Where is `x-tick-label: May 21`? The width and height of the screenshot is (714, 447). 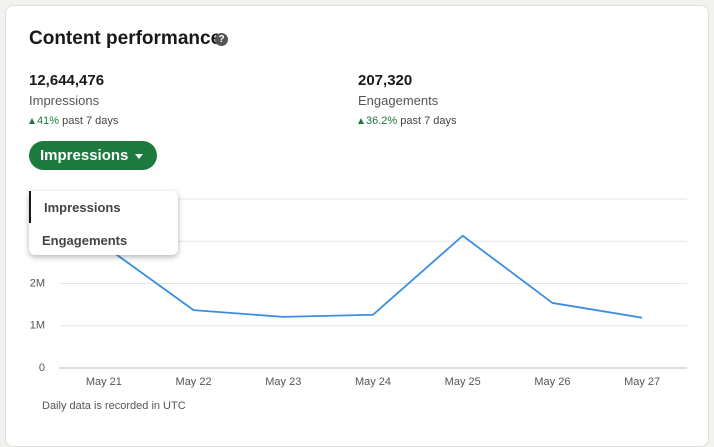 x-tick-label: May 21 is located at coordinates (104, 382).